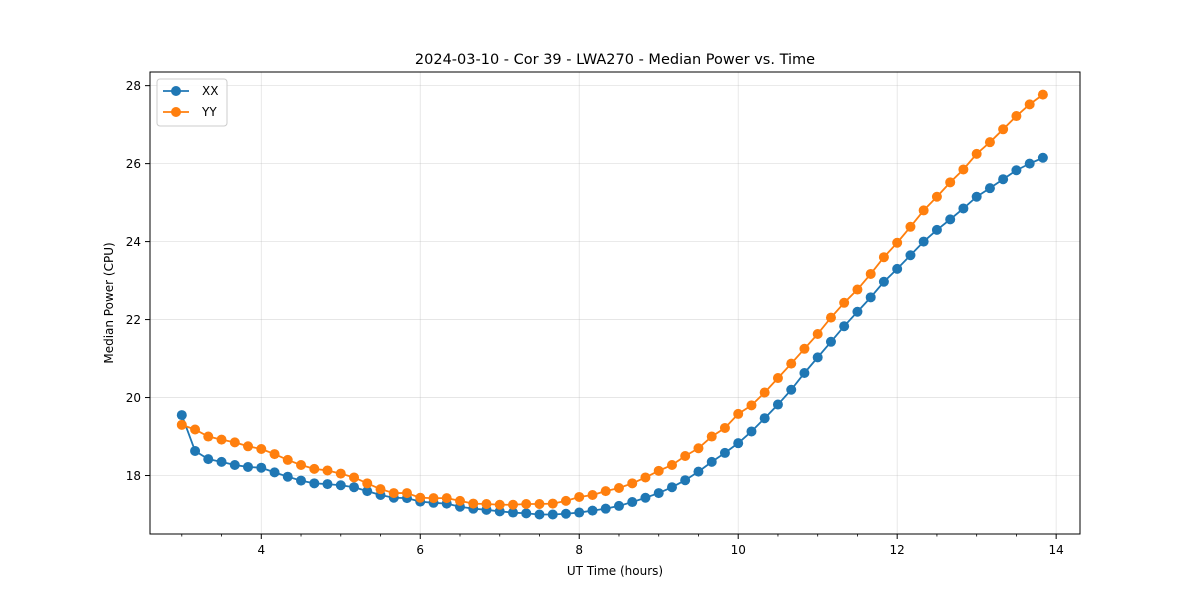 The height and width of the screenshot is (600, 1200). I want to click on y-tick-label: 24, so click(133, 242).